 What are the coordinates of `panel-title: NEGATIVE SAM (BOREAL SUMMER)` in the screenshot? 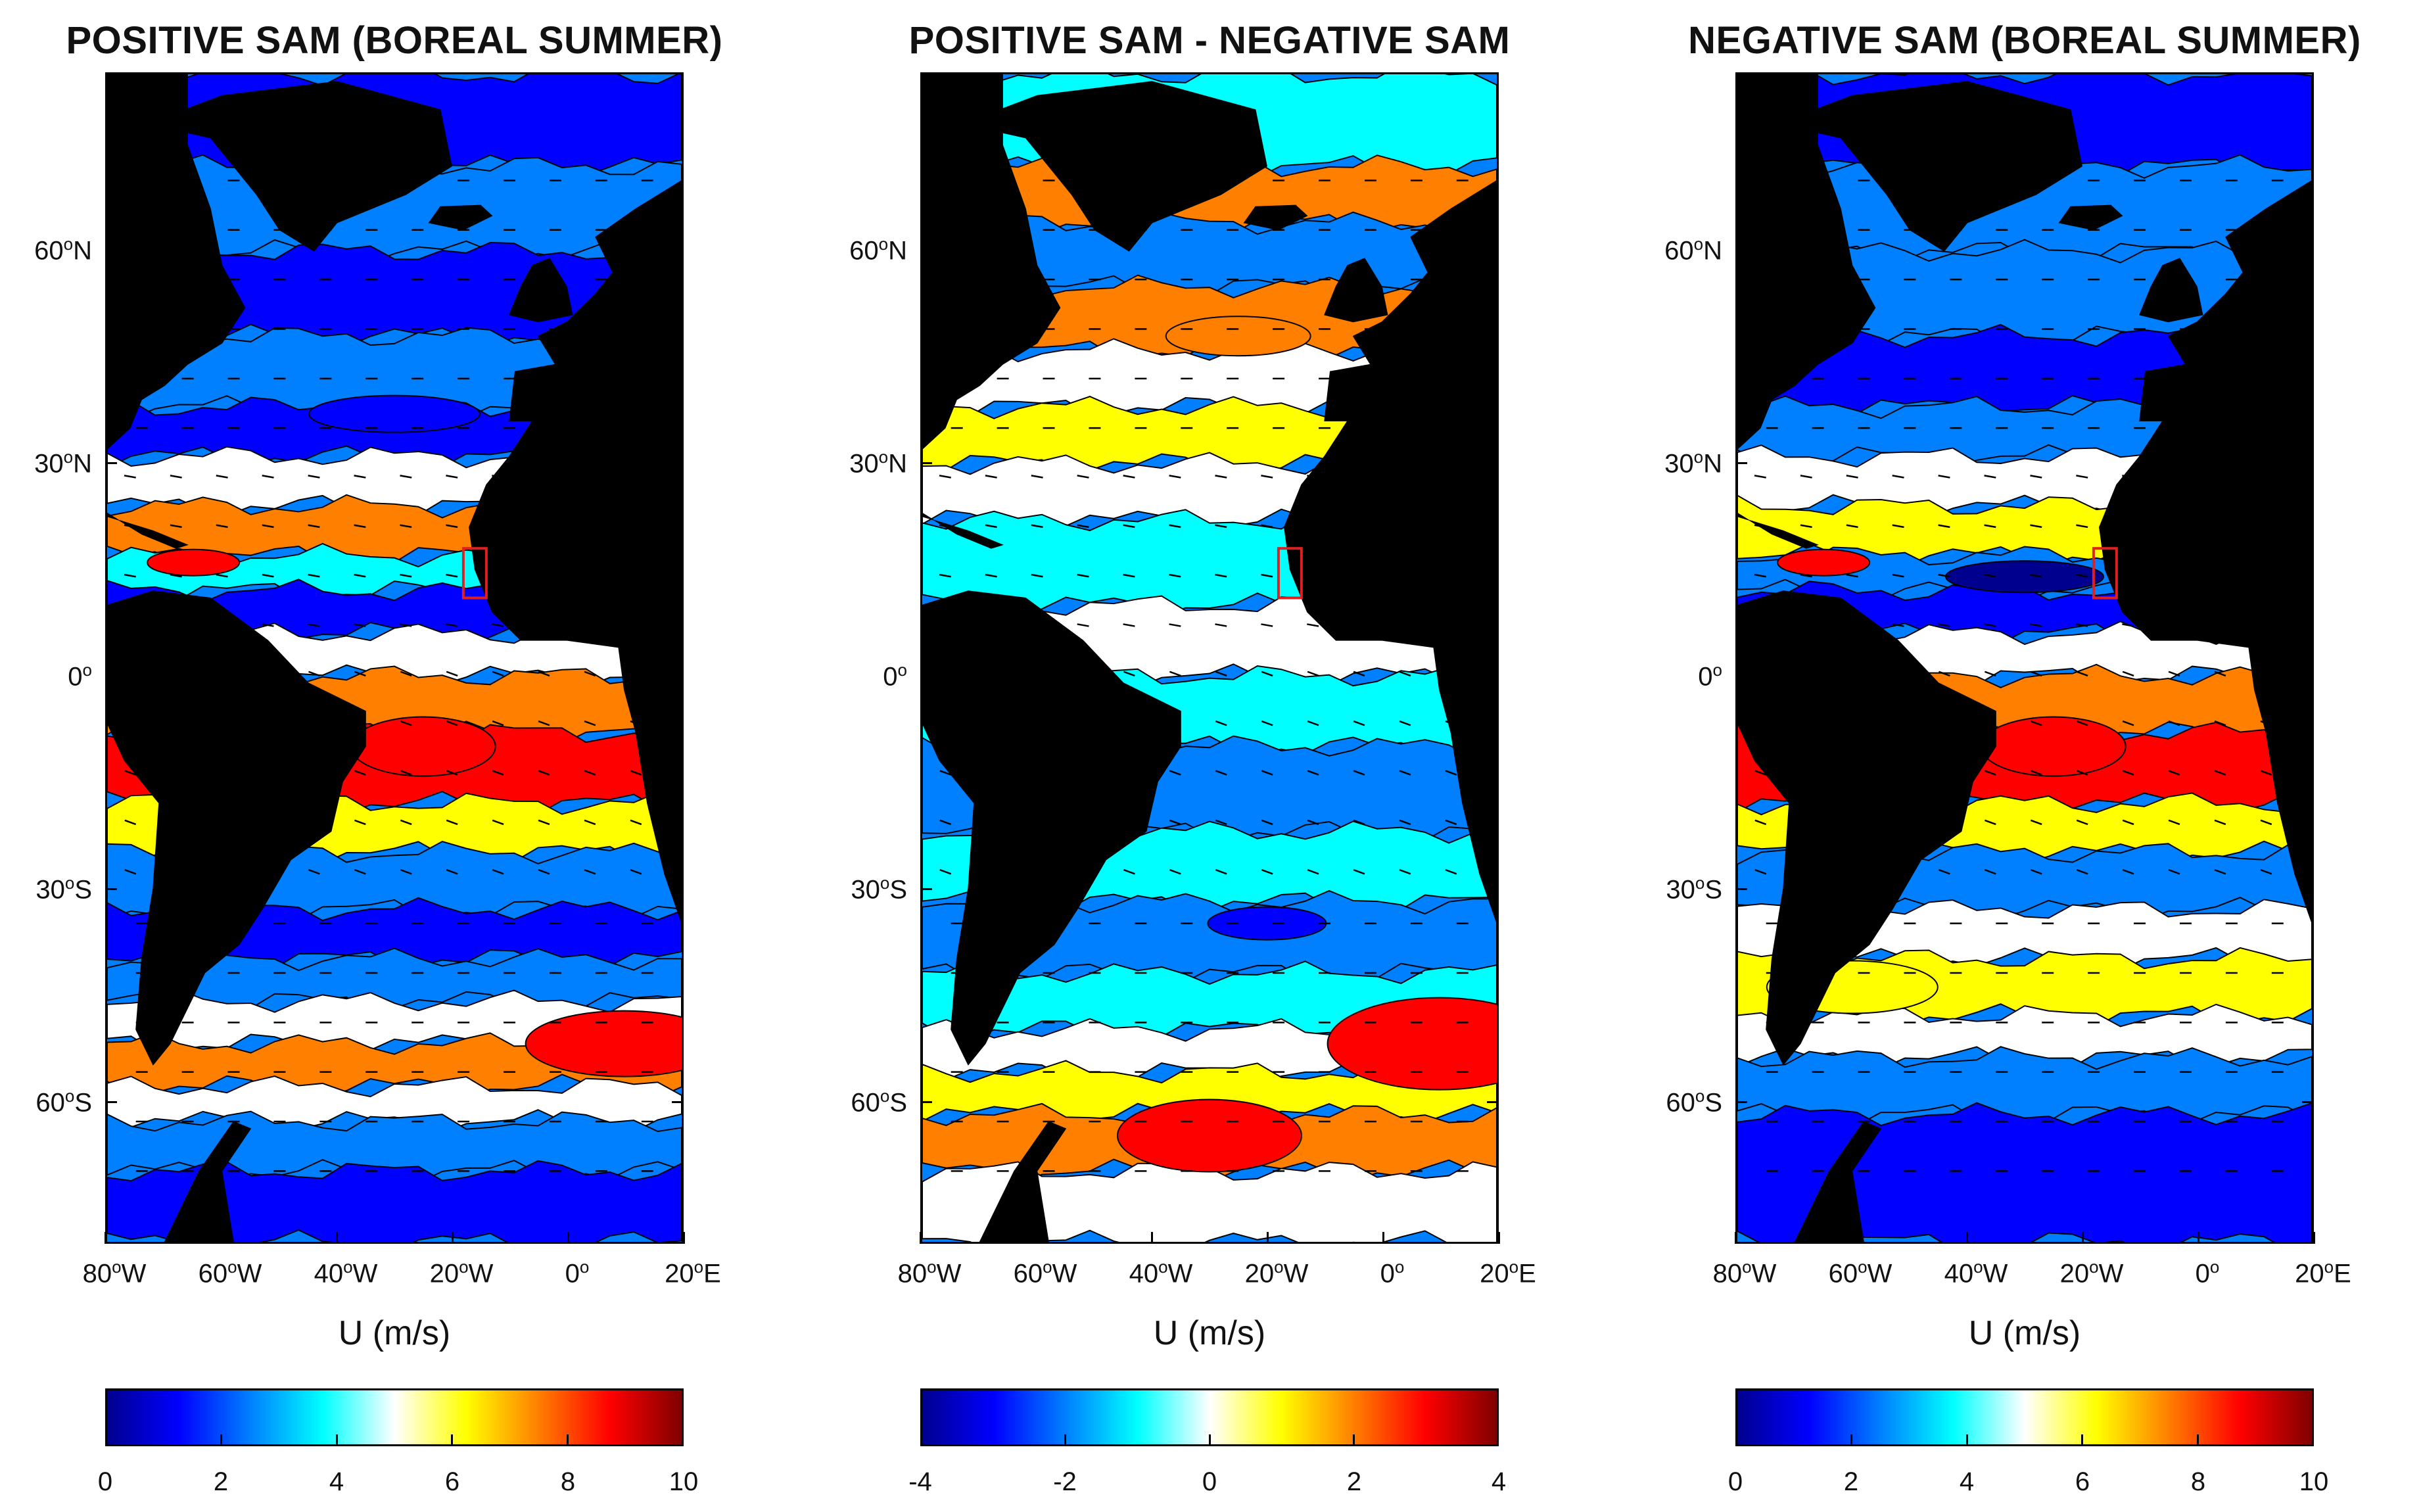 It's located at (2024, 40).